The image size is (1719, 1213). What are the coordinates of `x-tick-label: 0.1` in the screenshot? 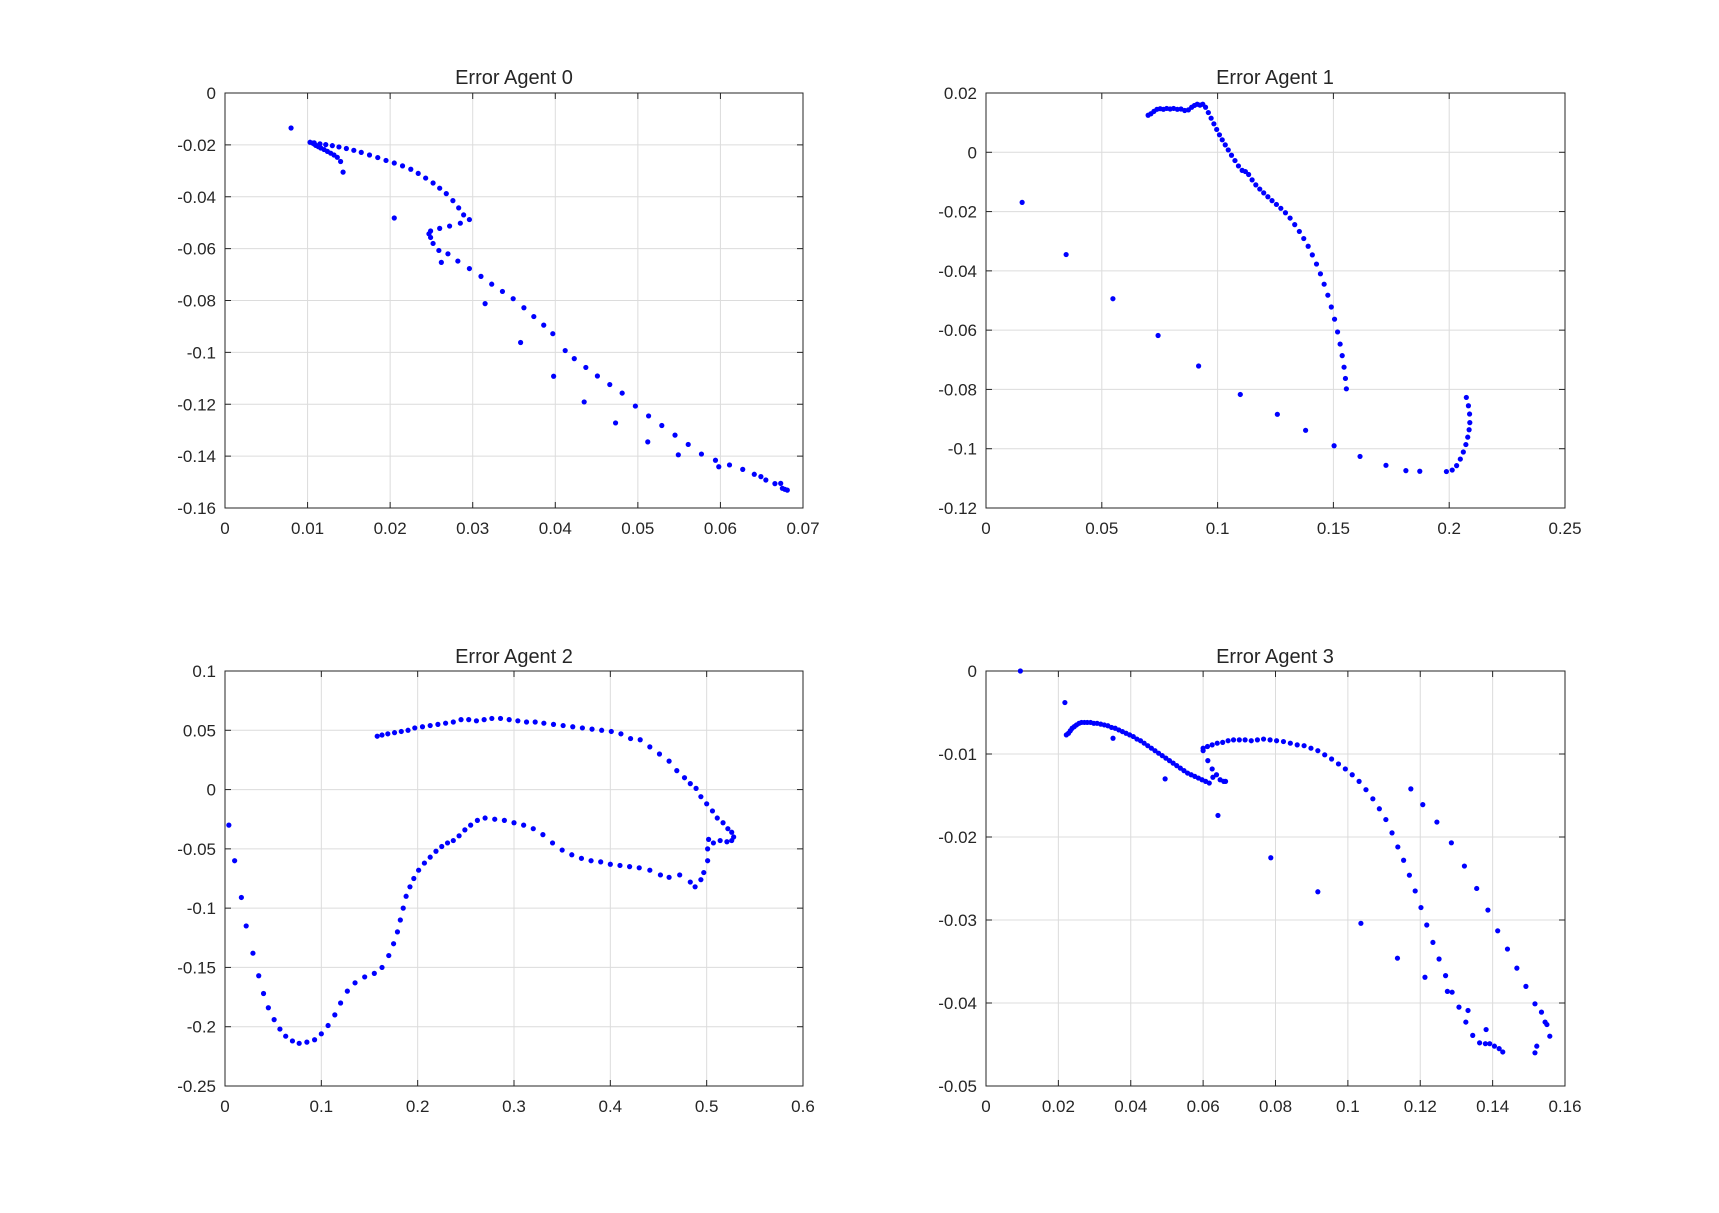 It's located at (1218, 528).